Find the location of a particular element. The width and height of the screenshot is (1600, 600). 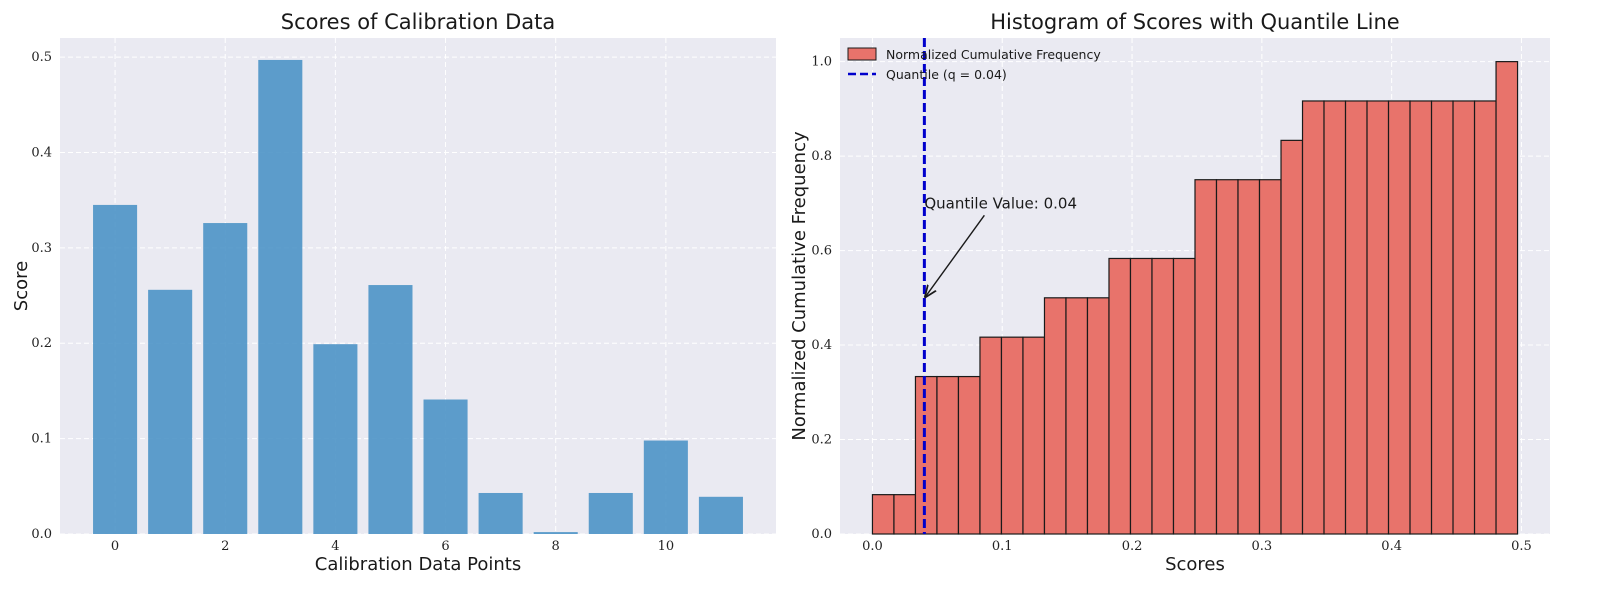

legend-label-quantile: Quantile (q = 0.04) is located at coordinates (946, 74).